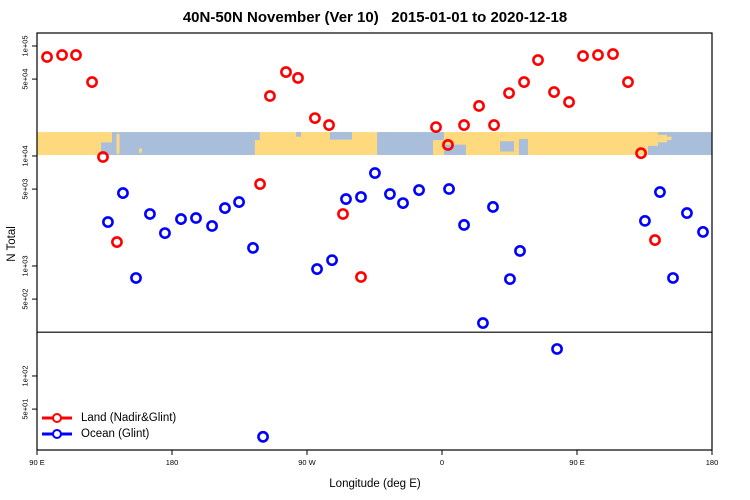  I want to click on y-tick-label: 5e+03, so click(25, 189).